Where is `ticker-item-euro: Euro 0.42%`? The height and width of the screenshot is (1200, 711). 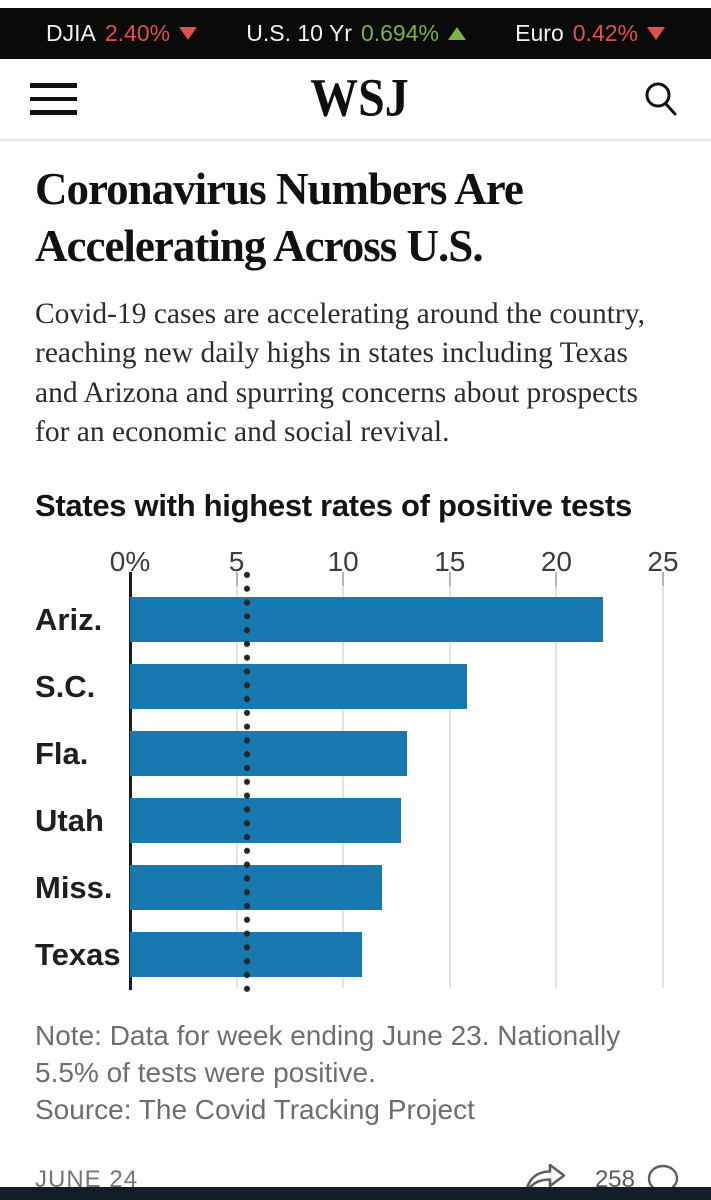 ticker-item-euro: Euro 0.42% is located at coordinates (590, 33).